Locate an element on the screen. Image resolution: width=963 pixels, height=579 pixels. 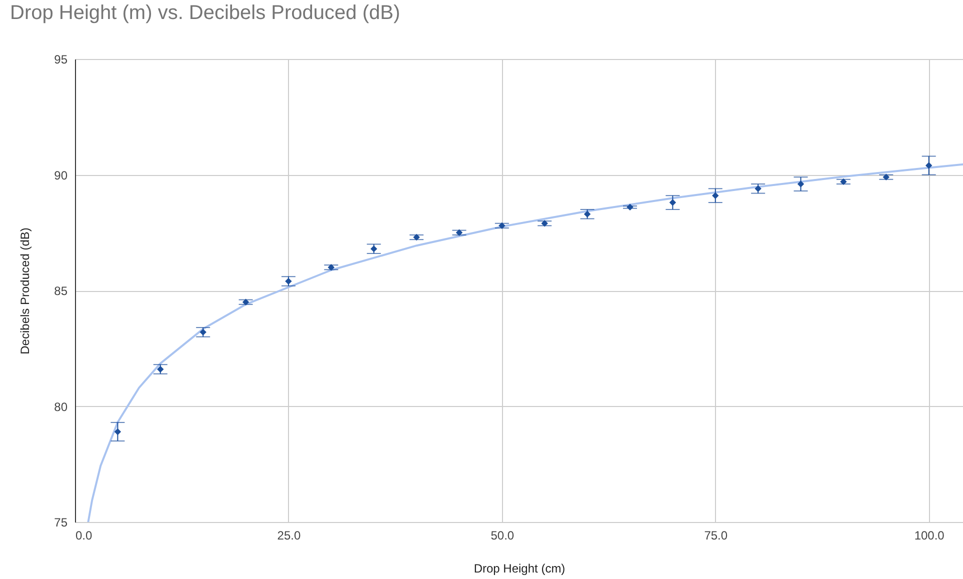
y-tick-label: 80 is located at coordinates (61, 407).